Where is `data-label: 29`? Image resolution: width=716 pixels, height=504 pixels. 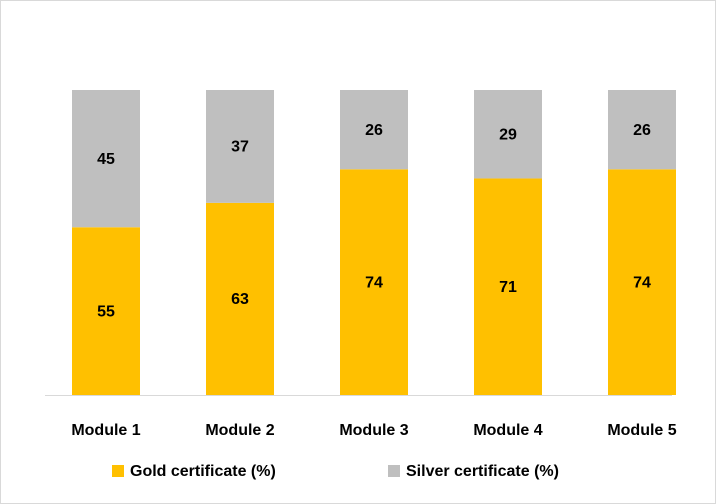 data-label: 29 is located at coordinates (508, 134).